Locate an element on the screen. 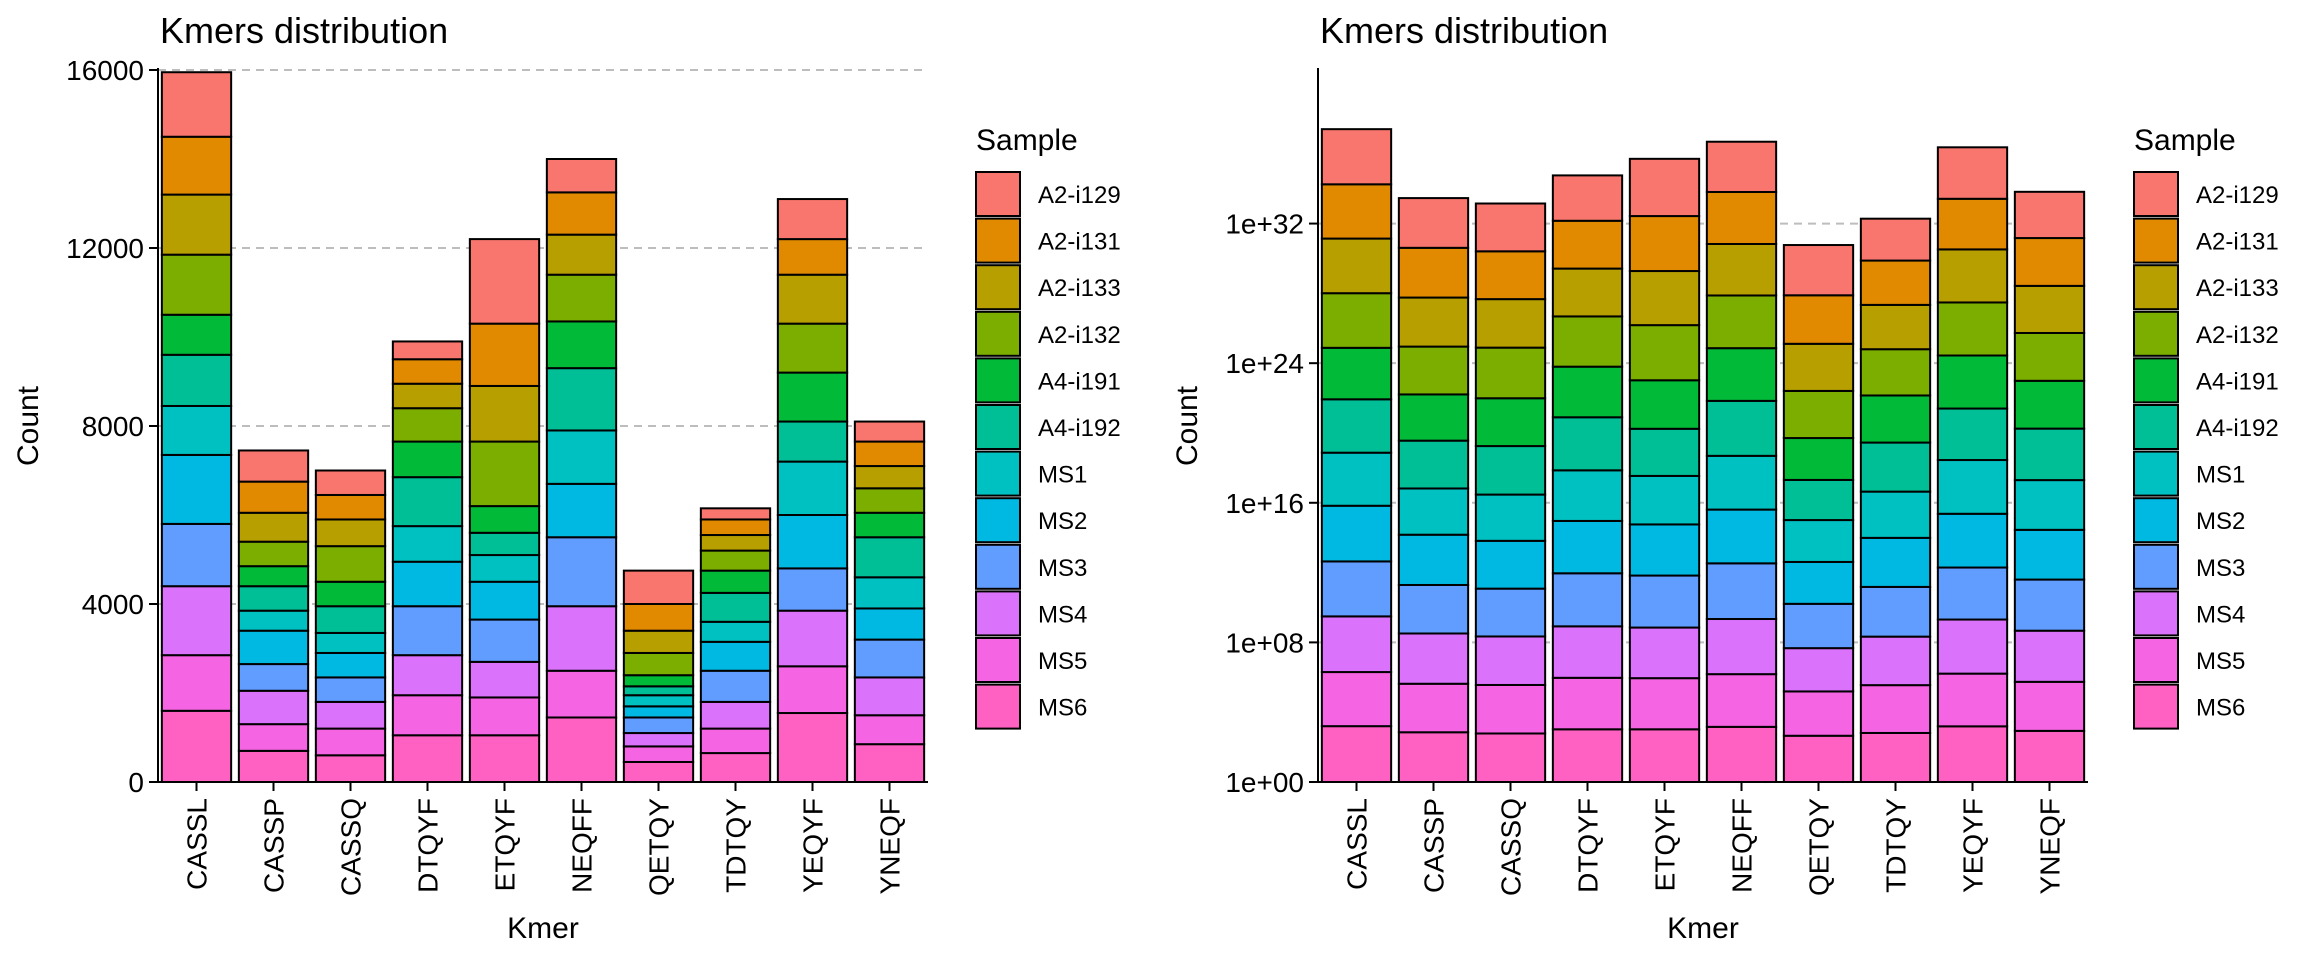 This screenshot has height=965, width=2304. chart-title: Kmers distribution is located at coordinates (304, 30).